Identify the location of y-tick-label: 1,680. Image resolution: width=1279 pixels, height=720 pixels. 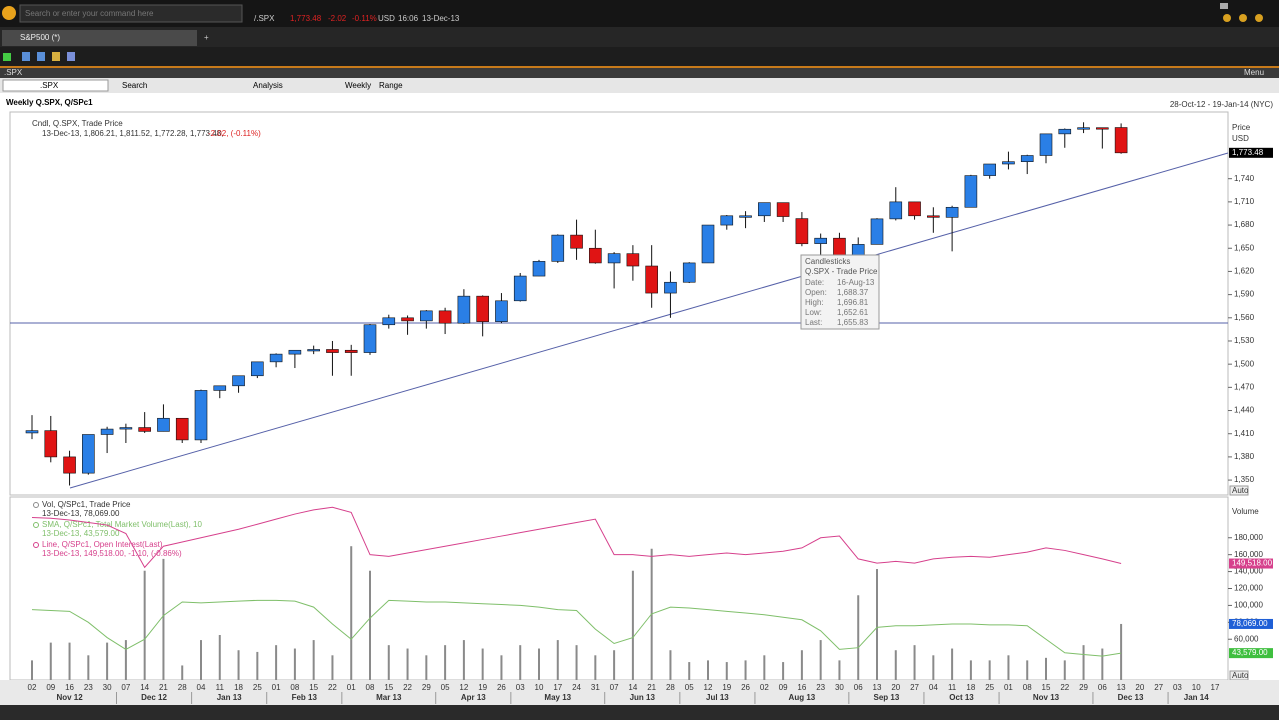
(1244, 224).